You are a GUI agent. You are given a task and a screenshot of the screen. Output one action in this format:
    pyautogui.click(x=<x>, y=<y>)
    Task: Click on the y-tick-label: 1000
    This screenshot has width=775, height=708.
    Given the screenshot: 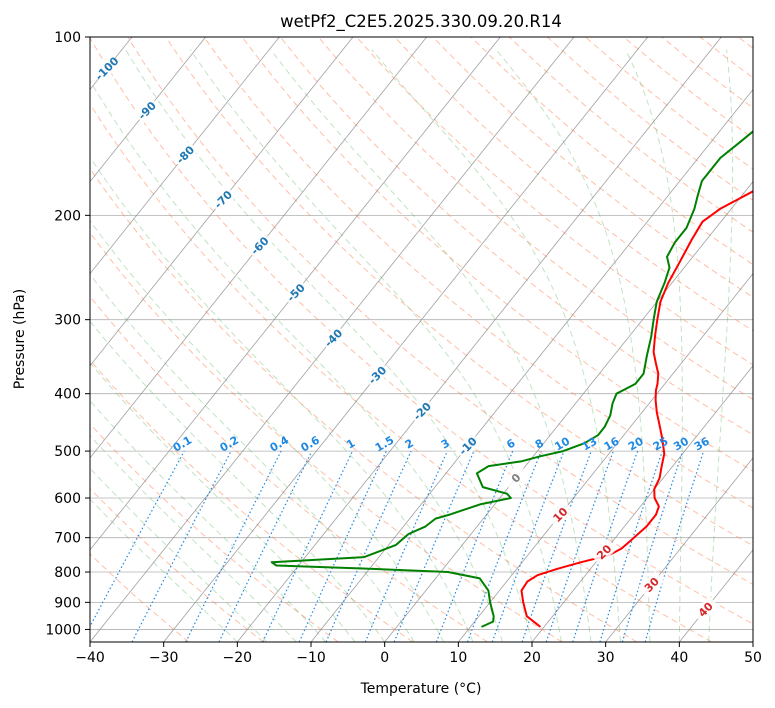 What is the action you would take?
    pyautogui.click(x=63, y=630)
    